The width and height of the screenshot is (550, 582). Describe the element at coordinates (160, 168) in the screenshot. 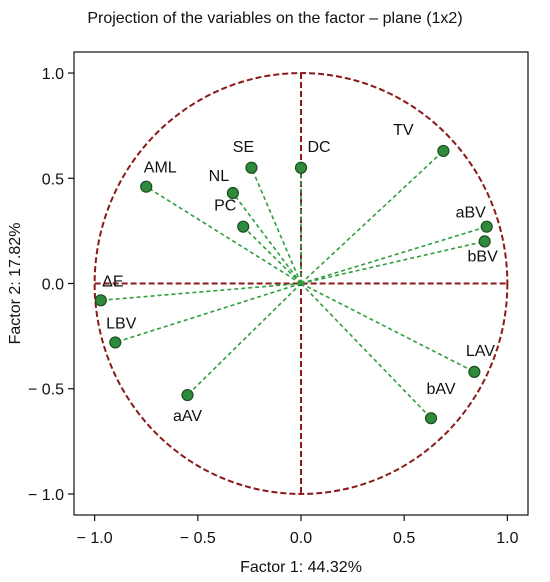

I see `label-aml: AML` at that location.